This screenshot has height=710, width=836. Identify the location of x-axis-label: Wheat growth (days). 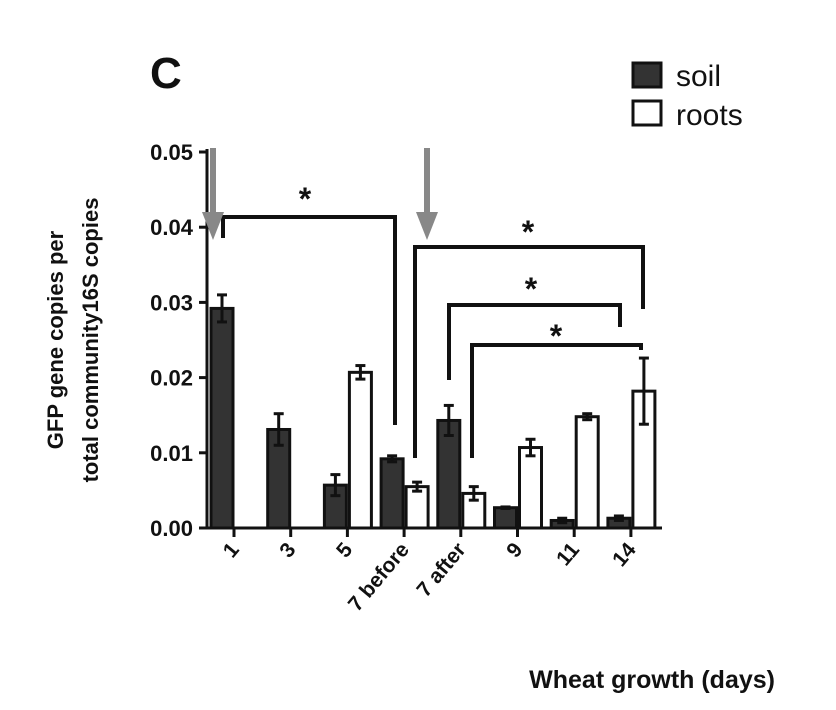
(652, 680).